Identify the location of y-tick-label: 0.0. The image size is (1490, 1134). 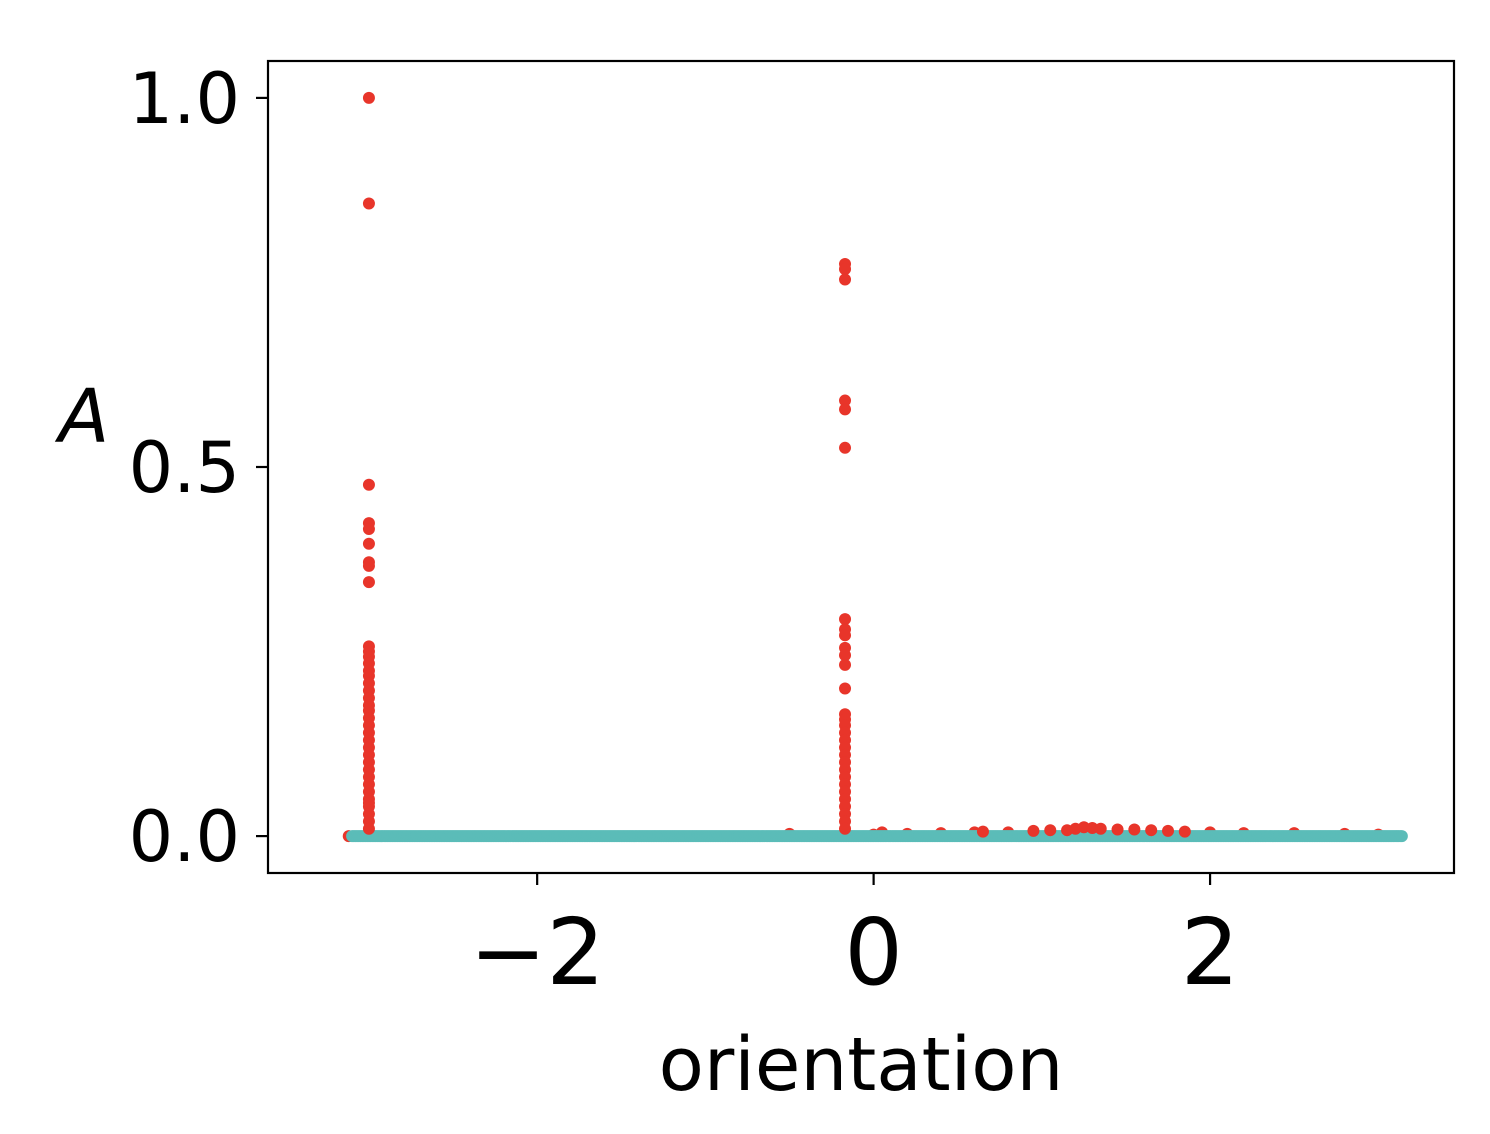
(184, 837).